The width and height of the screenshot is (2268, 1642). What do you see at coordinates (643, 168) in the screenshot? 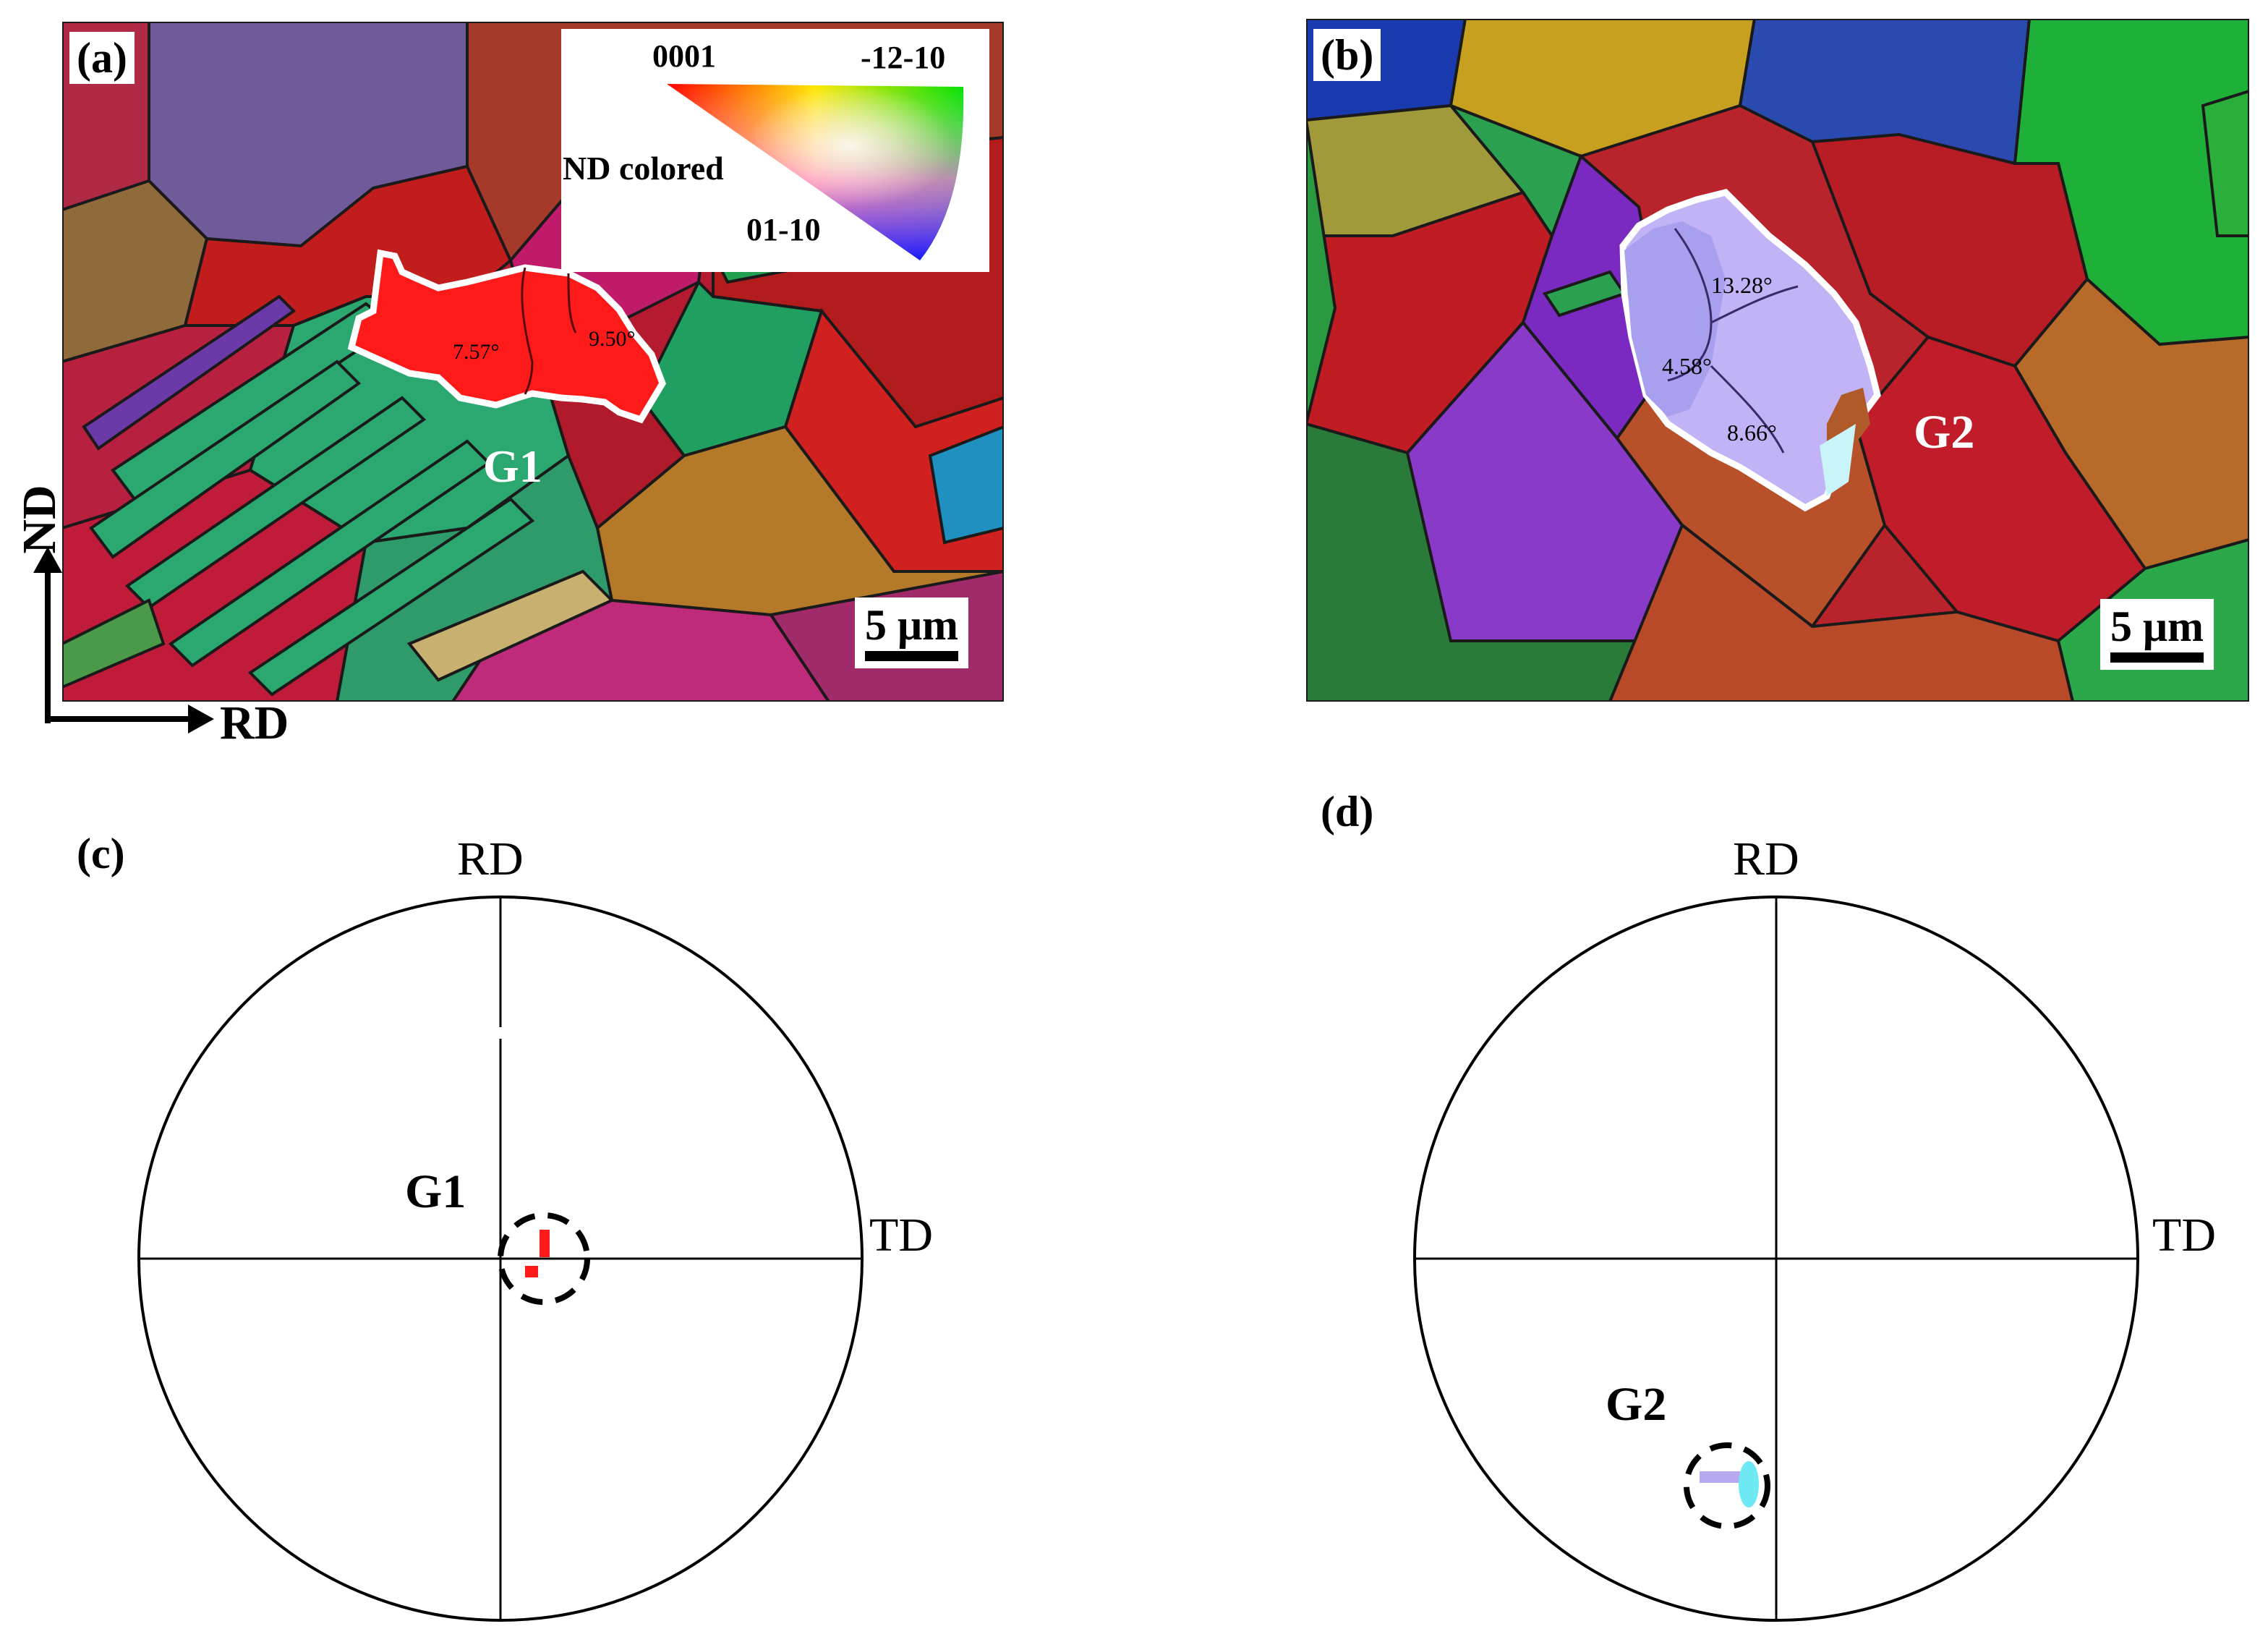
I see `legend-title: ND colored` at bounding box center [643, 168].